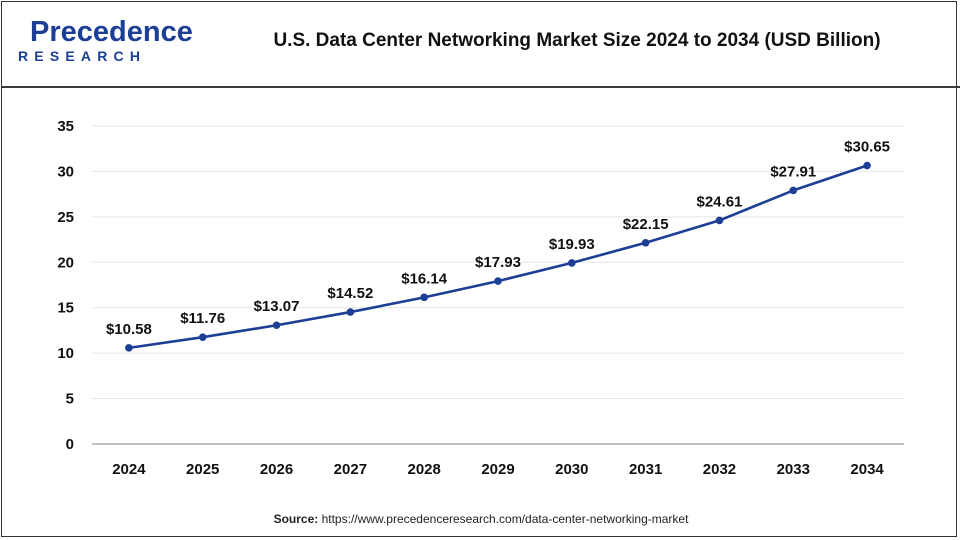  Describe the element at coordinates (497, 469) in the screenshot. I see `x-tick-label: 2029` at that location.